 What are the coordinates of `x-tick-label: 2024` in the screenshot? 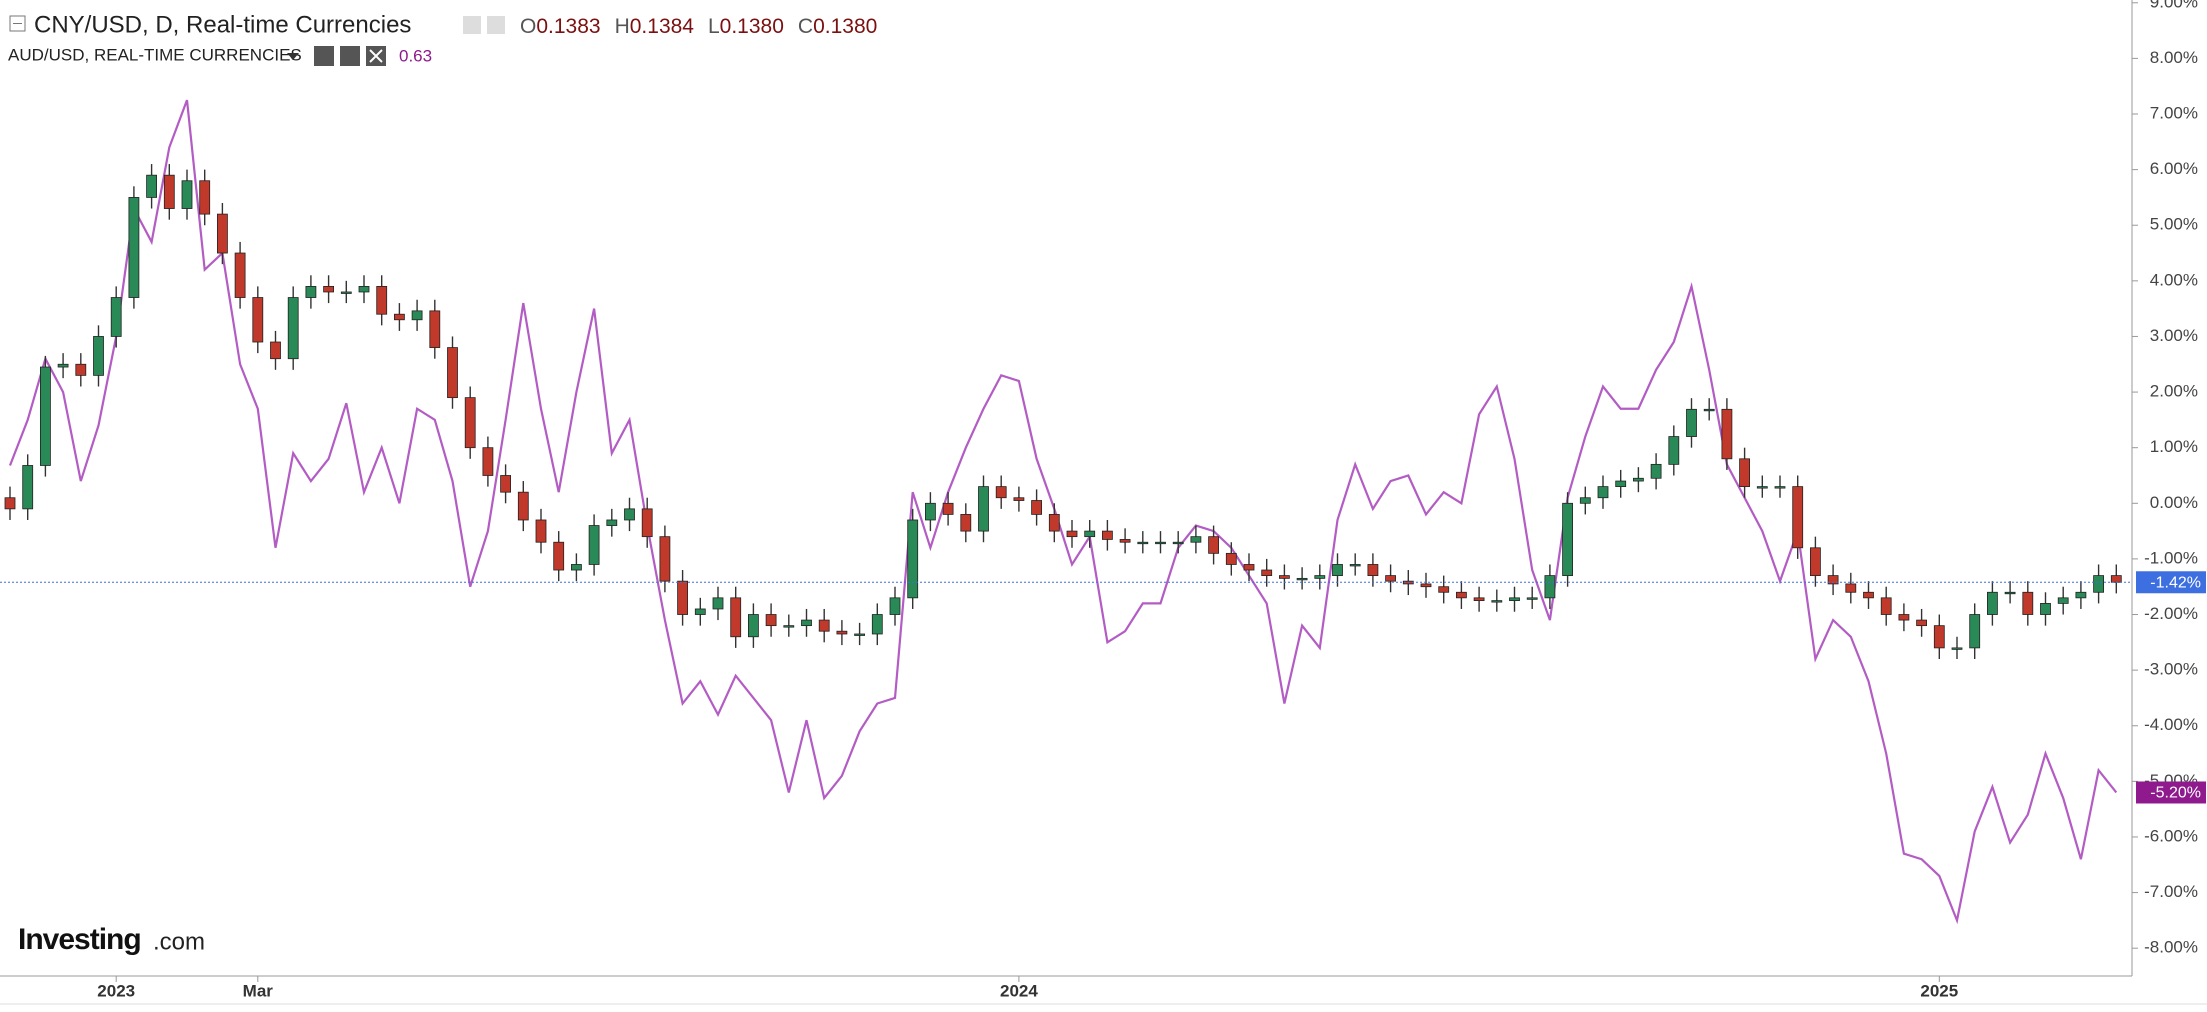 It's located at (1019, 990).